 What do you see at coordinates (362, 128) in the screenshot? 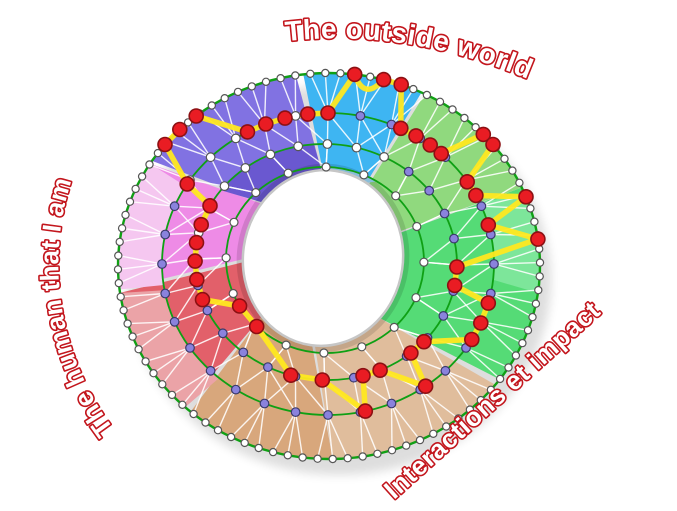
I see `wedge-blue` at bounding box center [362, 128].